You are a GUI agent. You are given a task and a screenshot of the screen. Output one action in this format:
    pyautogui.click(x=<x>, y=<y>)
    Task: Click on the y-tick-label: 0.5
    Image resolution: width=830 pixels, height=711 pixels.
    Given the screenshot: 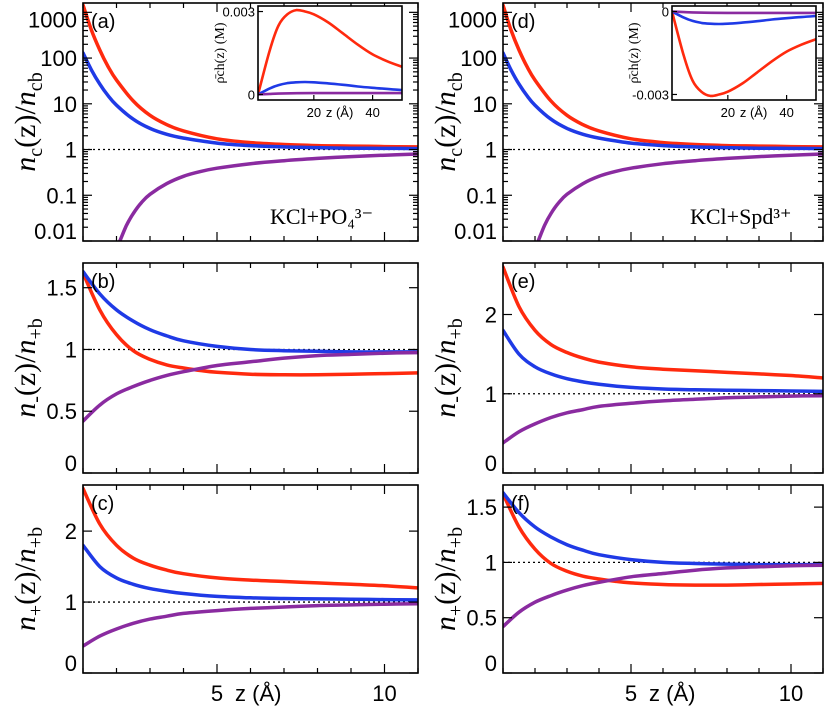 What is the action you would take?
    pyautogui.click(x=481, y=618)
    